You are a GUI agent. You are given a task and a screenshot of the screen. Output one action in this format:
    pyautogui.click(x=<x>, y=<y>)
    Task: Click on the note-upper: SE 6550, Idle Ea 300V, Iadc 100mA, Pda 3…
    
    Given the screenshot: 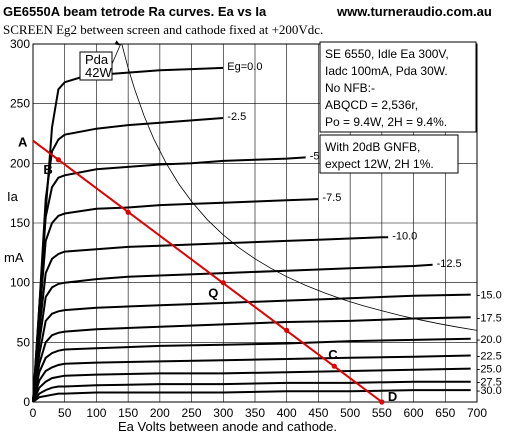 What is the action you would take?
    pyautogui.click(x=398, y=87)
    